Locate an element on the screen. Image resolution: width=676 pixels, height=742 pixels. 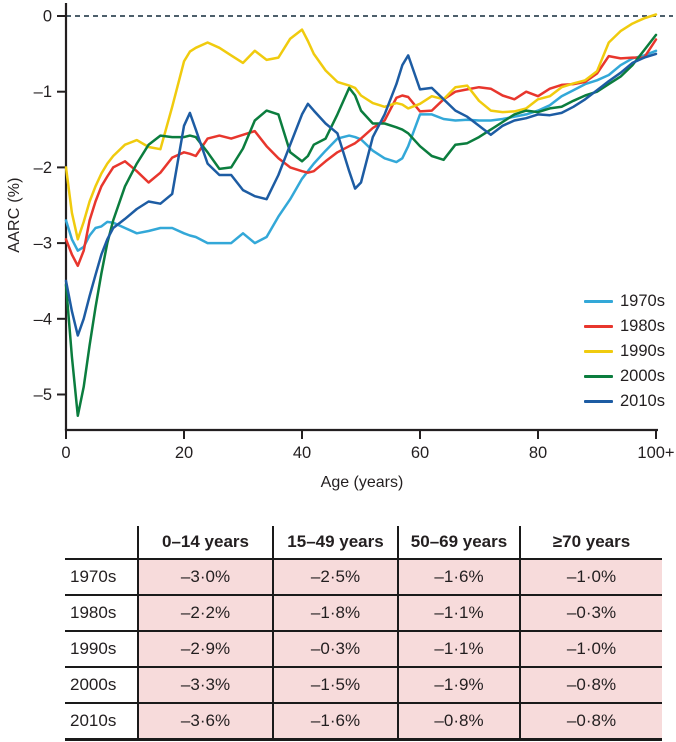
x-axis-title: Age (years) is located at coordinates (362, 482).